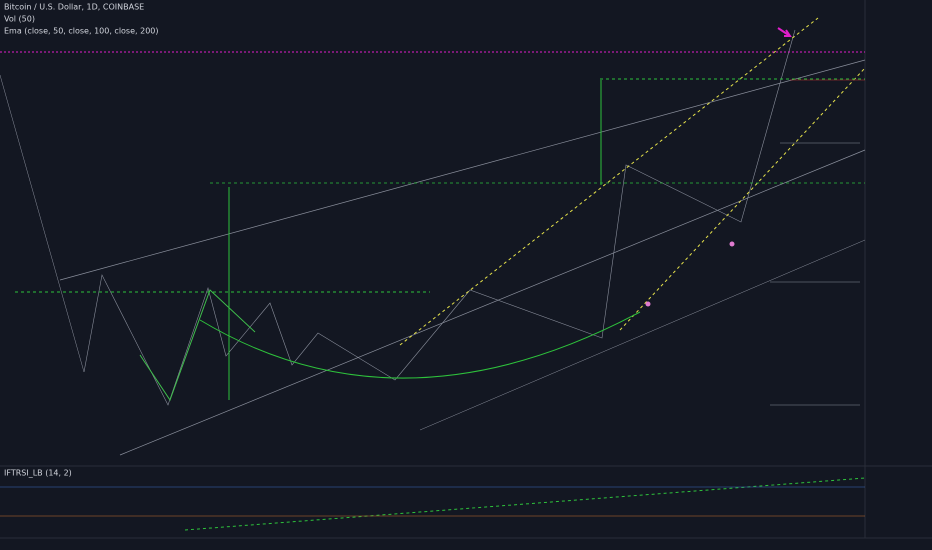  Describe the element at coordinates (420, 345) in the screenshot. I see `cup-arc` at that location.